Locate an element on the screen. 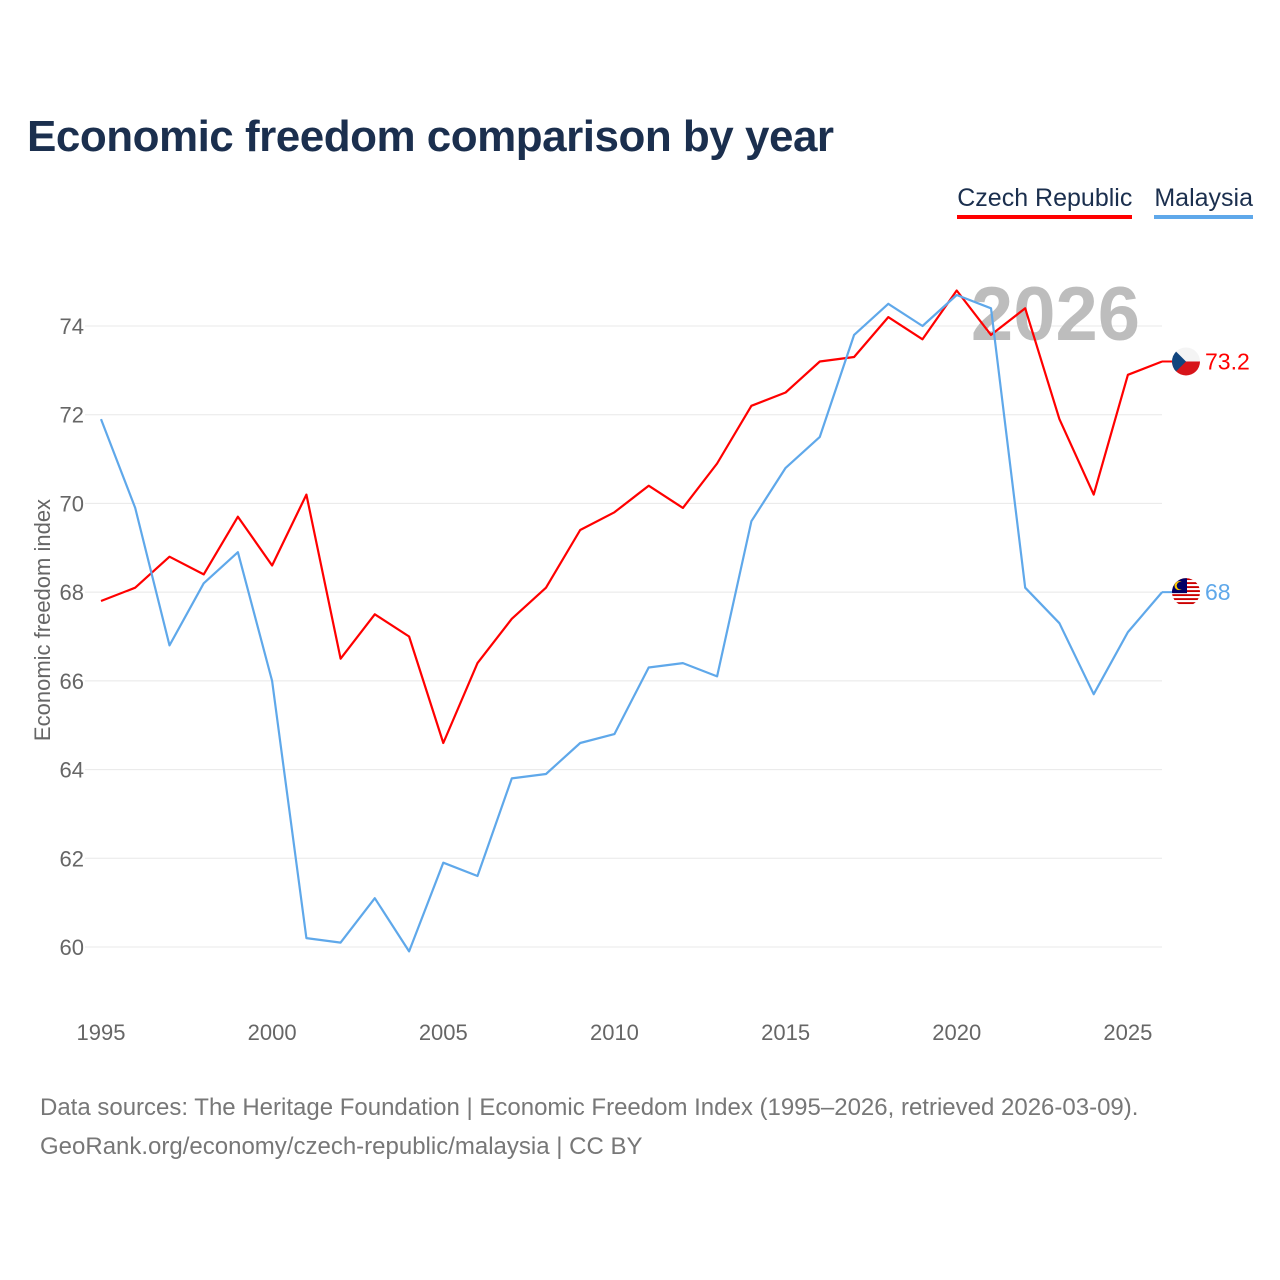  x-tick-label: 2000 is located at coordinates (272, 1032).